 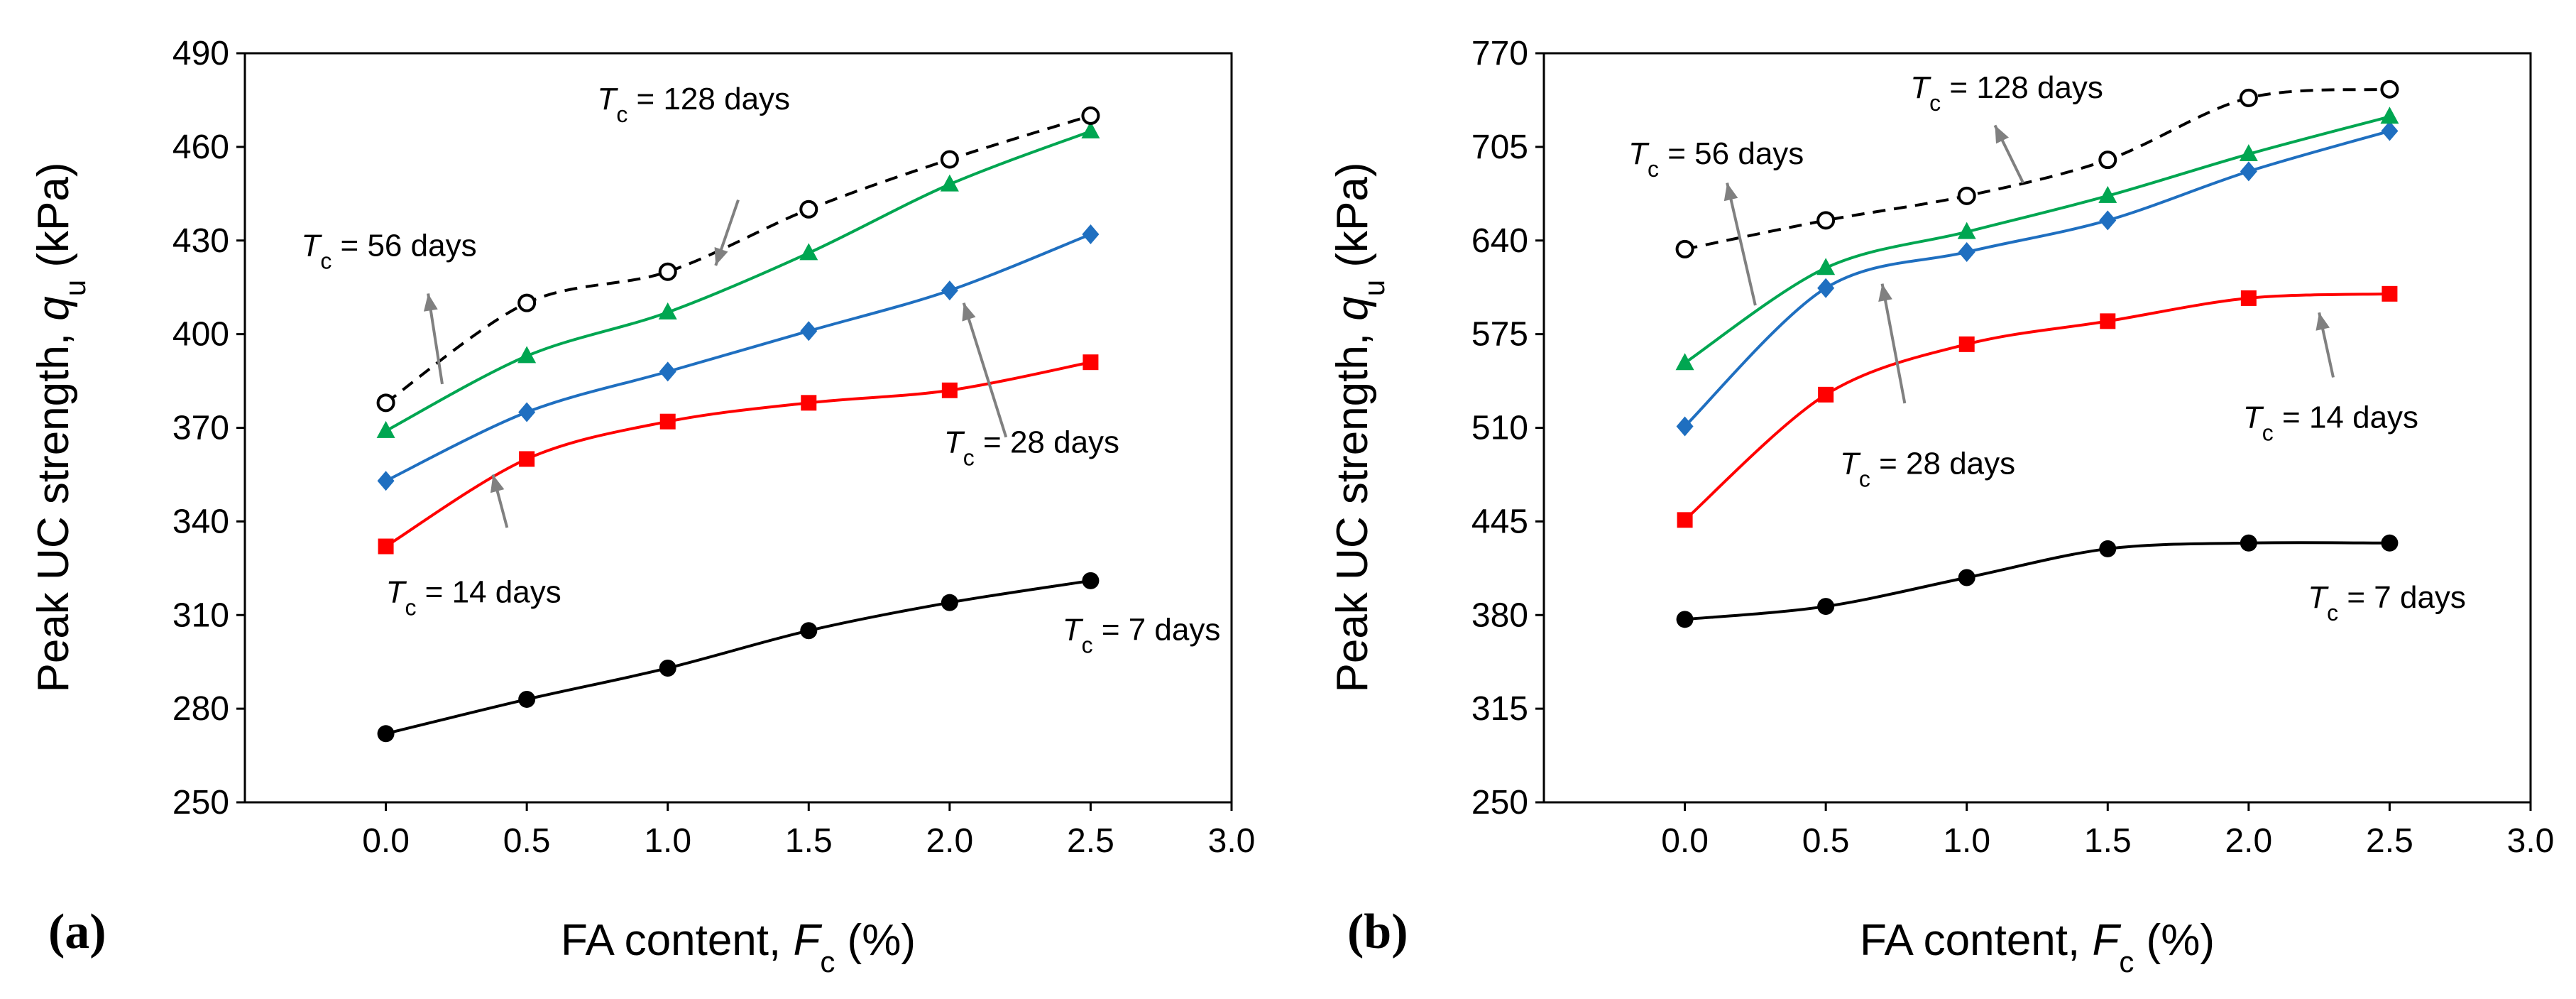 What do you see at coordinates (200, 147) in the screenshot?
I see `y-tick-label: 460` at bounding box center [200, 147].